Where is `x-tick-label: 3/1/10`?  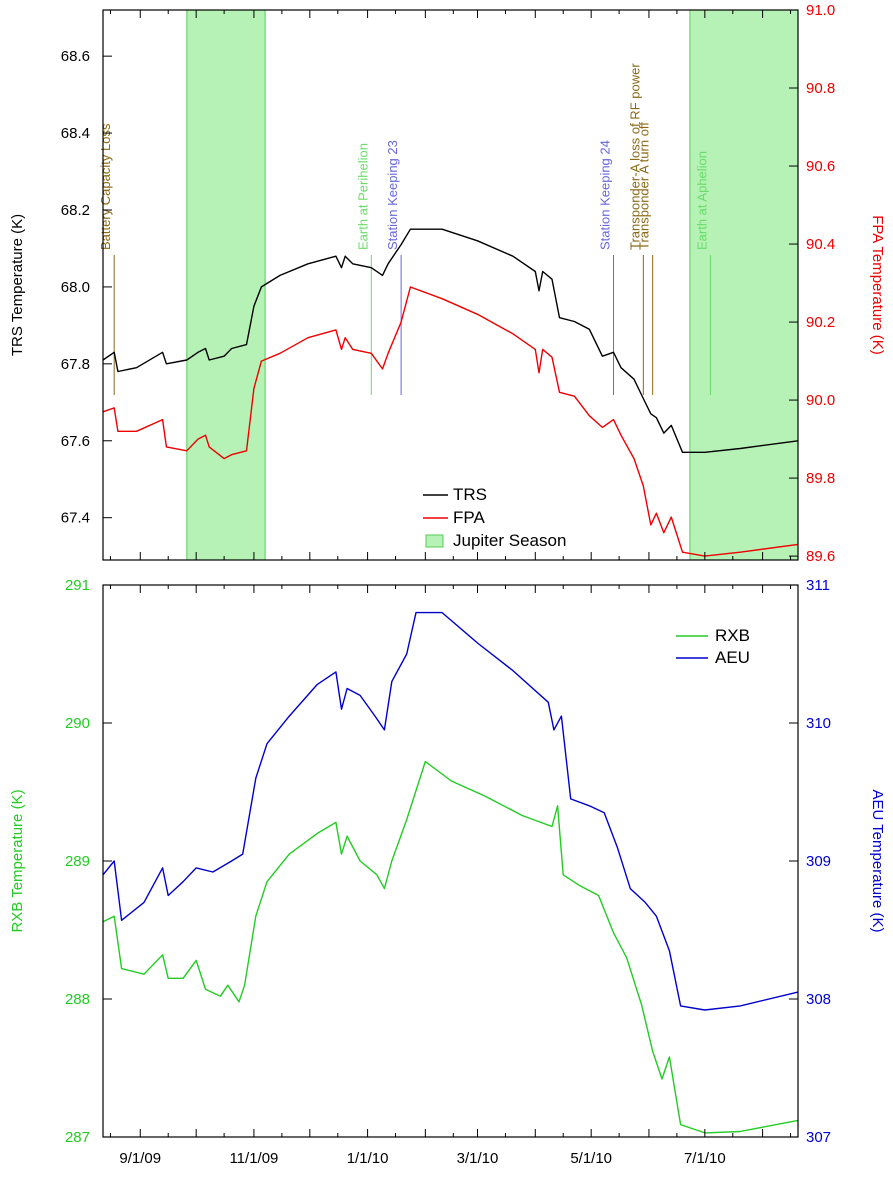
x-tick-label: 3/1/10 is located at coordinates (478, 1158).